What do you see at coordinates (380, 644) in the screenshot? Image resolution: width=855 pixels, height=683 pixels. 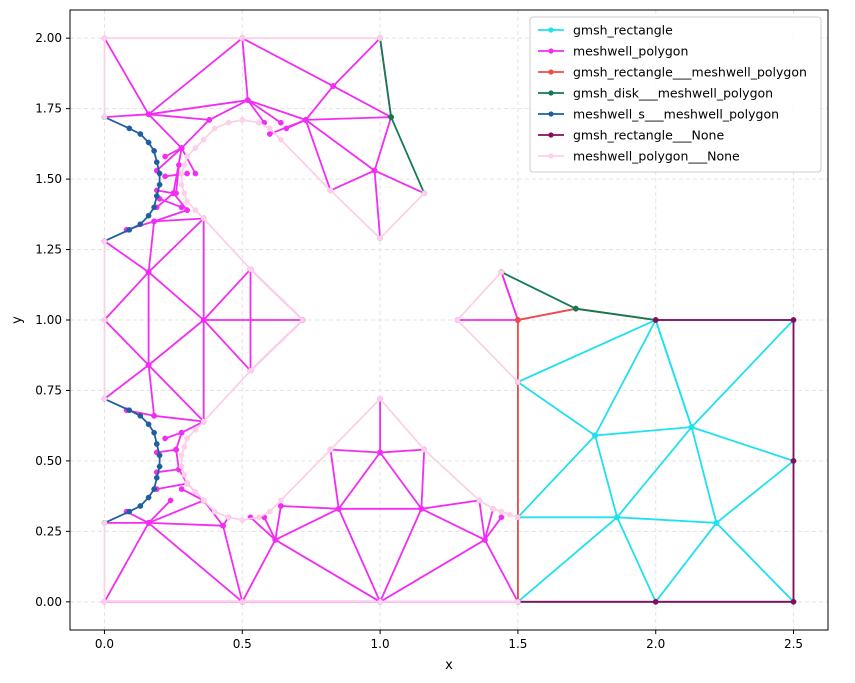 I see `x-tick-label: 1.0` at bounding box center [380, 644].